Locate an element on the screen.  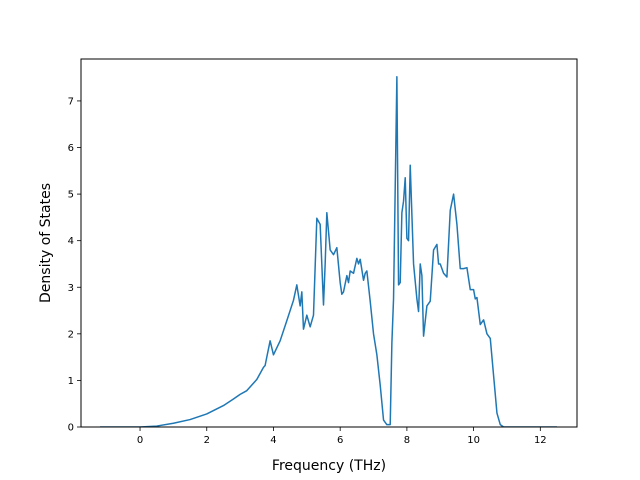
x-tick-label: 10 is located at coordinates (473, 440).